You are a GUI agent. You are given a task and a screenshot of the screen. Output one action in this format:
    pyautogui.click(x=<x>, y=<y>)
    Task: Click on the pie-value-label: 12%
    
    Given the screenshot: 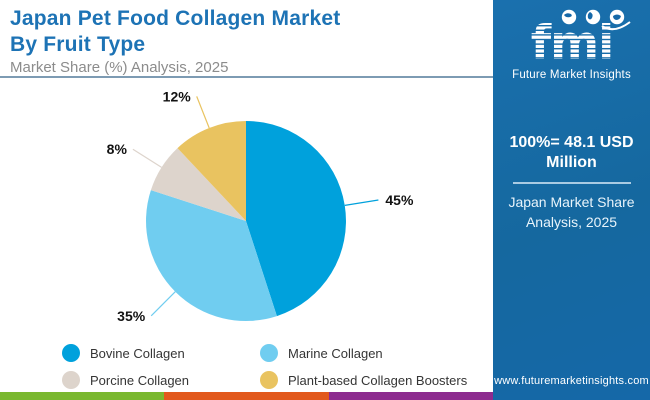 What is the action you would take?
    pyautogui.click(x=177, y=96)
    